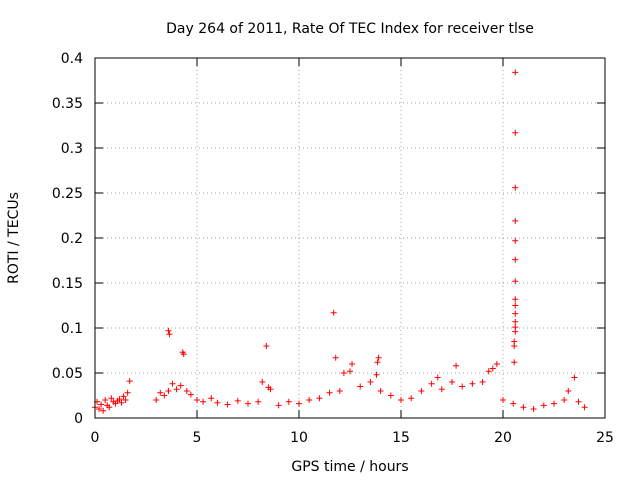 This screenshot has height=480, width=640. What do you see at coordinates (503, 438) in the screenshot?
I see `x-tick-label: 20` at bounding box center [503, 438].